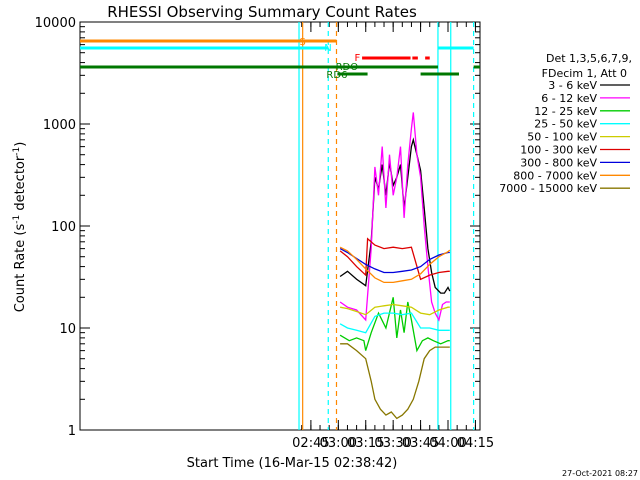  I want to click on x-tick-label: 03:45, so click(420, 443).